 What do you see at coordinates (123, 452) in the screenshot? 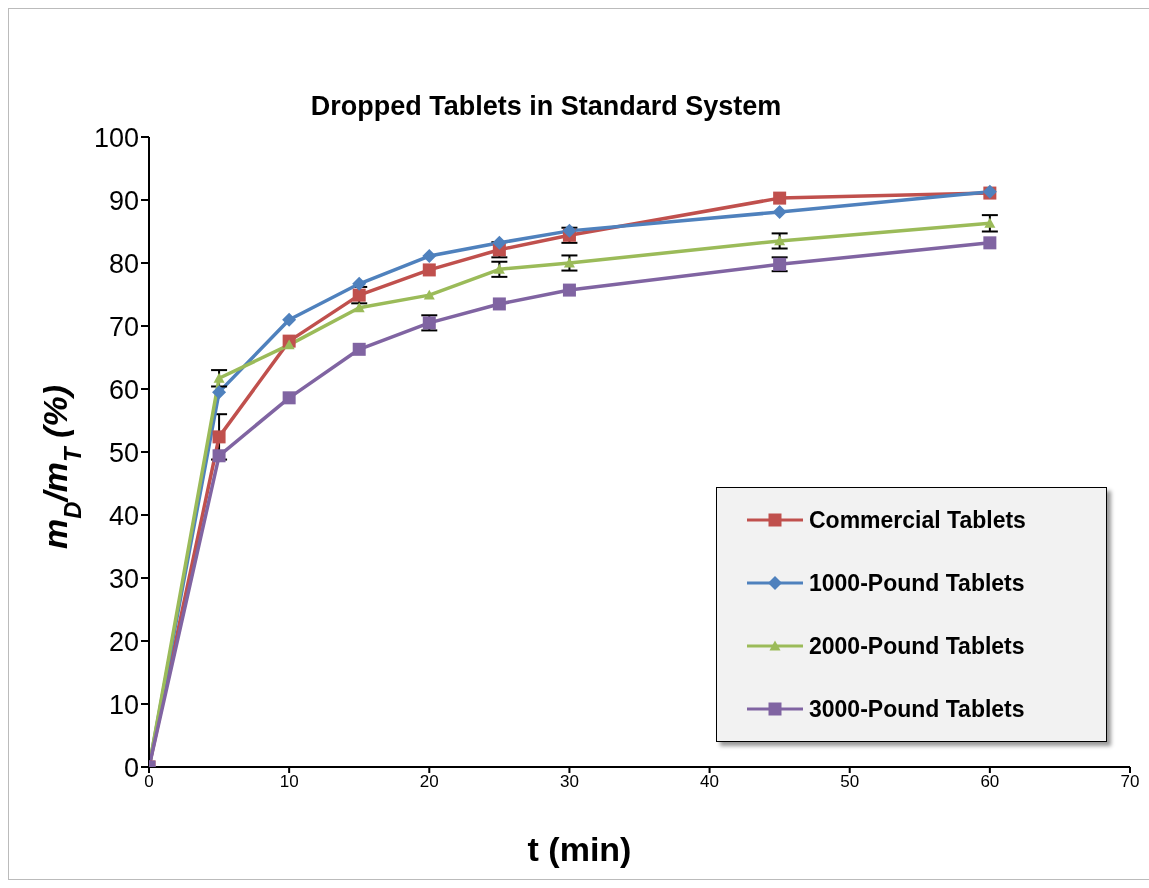
I see `y-tick-label: 50` at bounding box center [123, 452].